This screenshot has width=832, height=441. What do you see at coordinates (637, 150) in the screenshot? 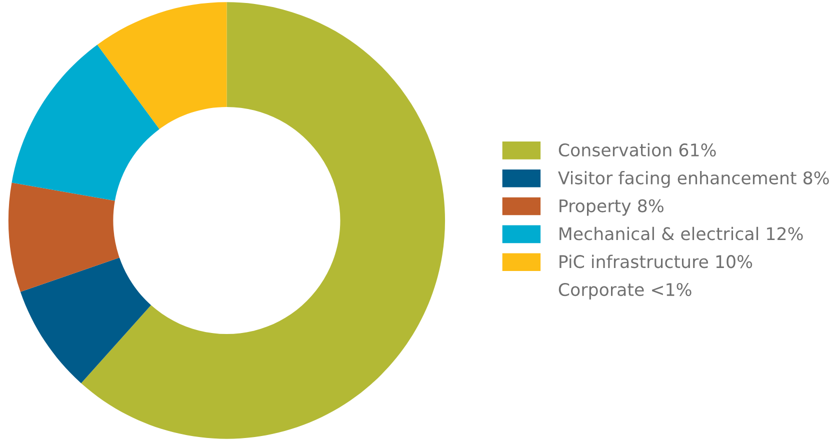
I see `legend-label: Conservation 61%` at bounding box center [637, 150].